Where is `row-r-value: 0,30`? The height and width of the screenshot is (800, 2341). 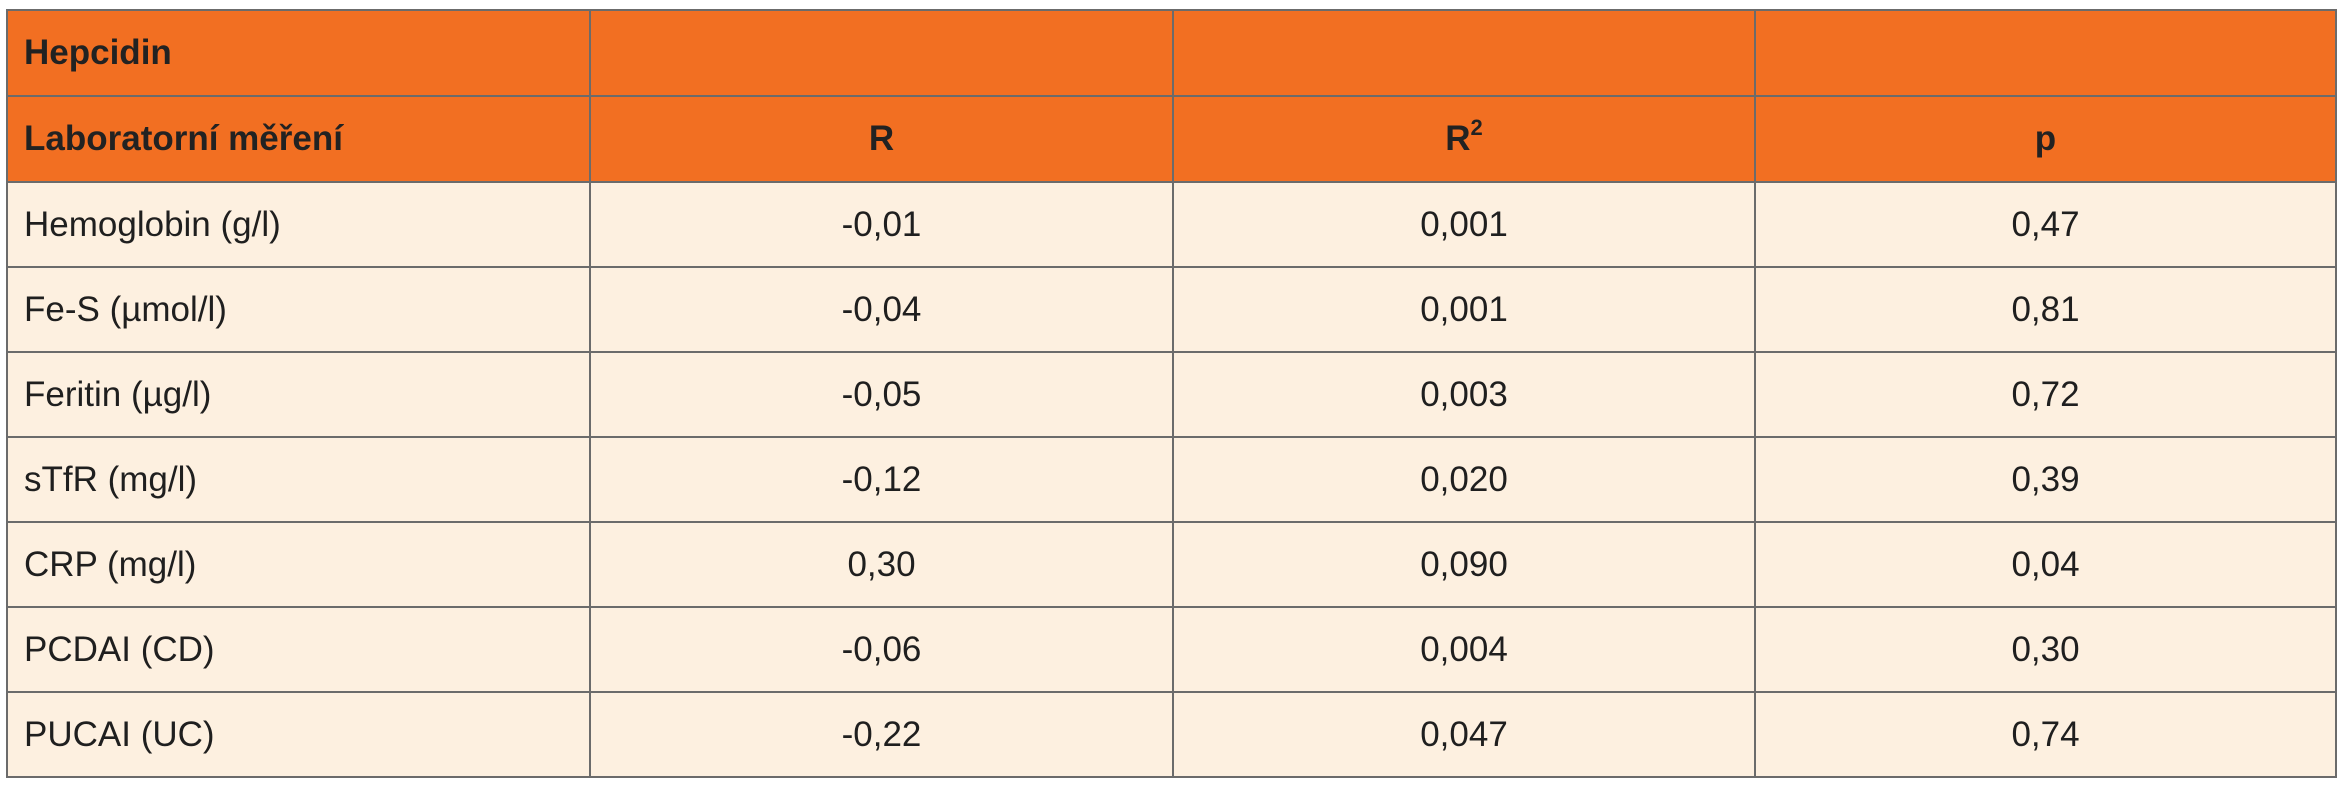
row-r-value: 0,30 is located at coordinates (881, 564).